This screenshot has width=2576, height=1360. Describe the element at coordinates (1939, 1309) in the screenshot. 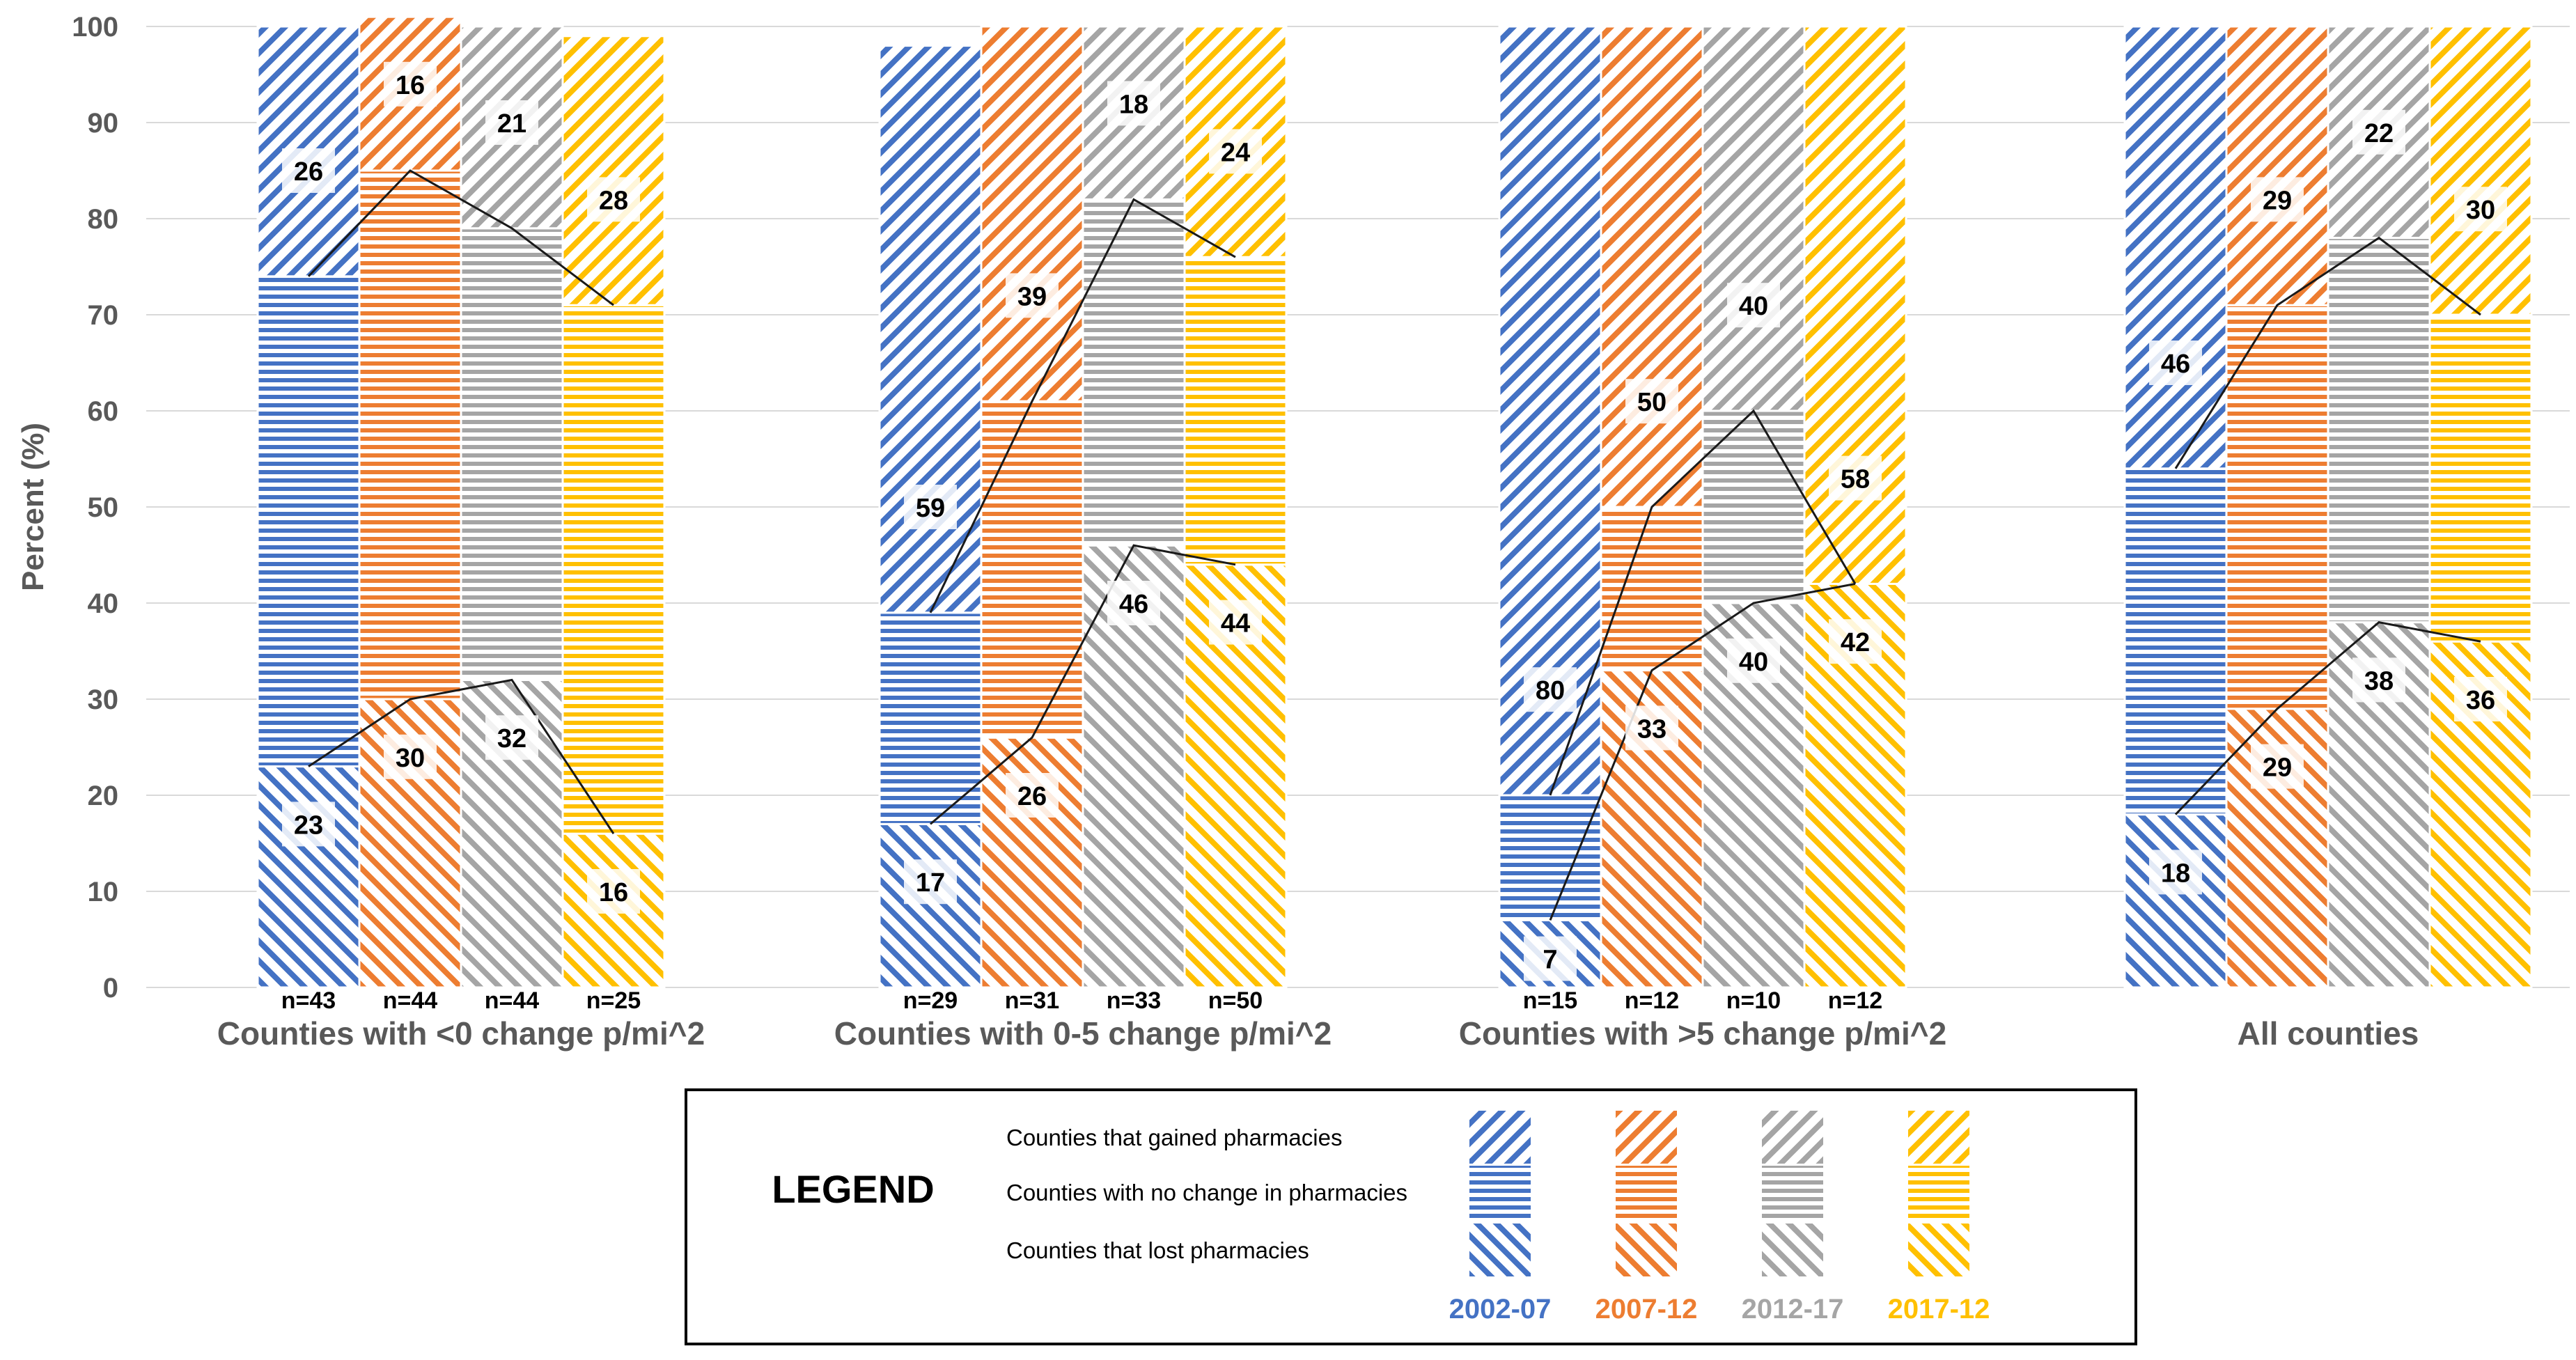

I see `legend-period-label: 2017-12` at that location.